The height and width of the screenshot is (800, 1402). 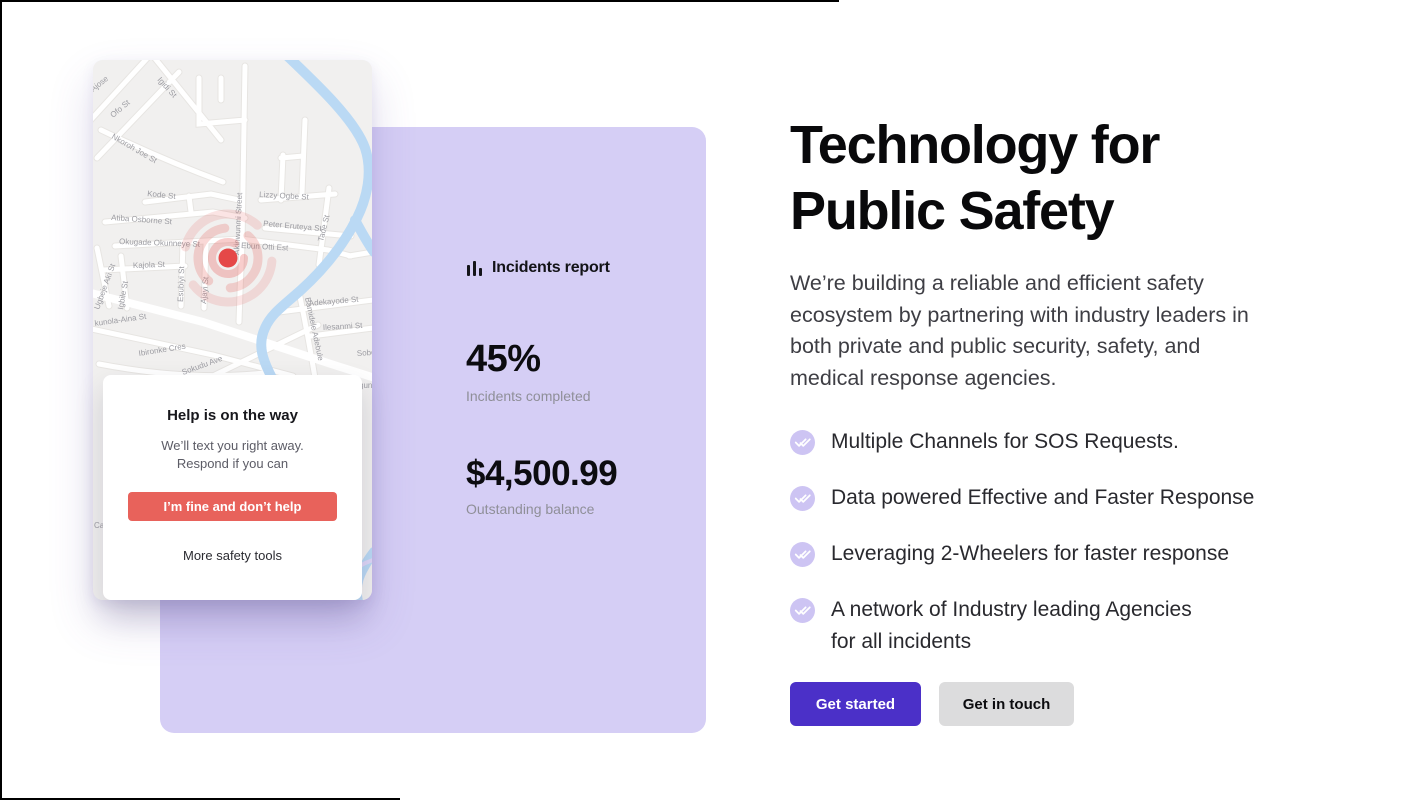 I want to click on incidents-report-title: Incidents report, so click(x=551, y=267).